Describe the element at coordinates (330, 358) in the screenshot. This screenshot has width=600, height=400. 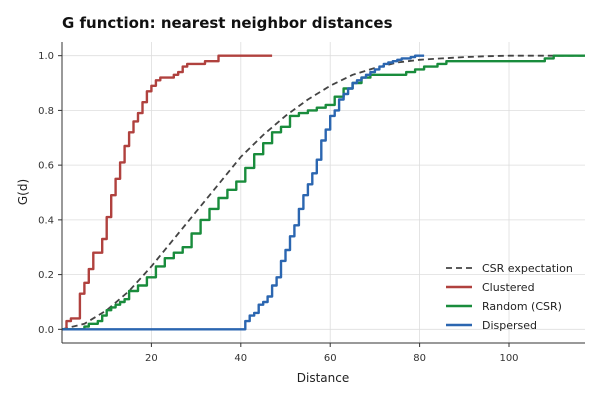
I see `x-tick-label: 60` at that location.